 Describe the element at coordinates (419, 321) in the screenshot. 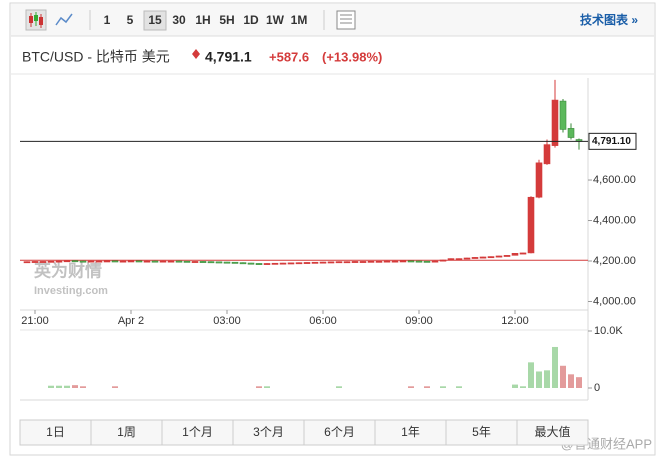

I see `x-tick-label: 09:00` at that location.